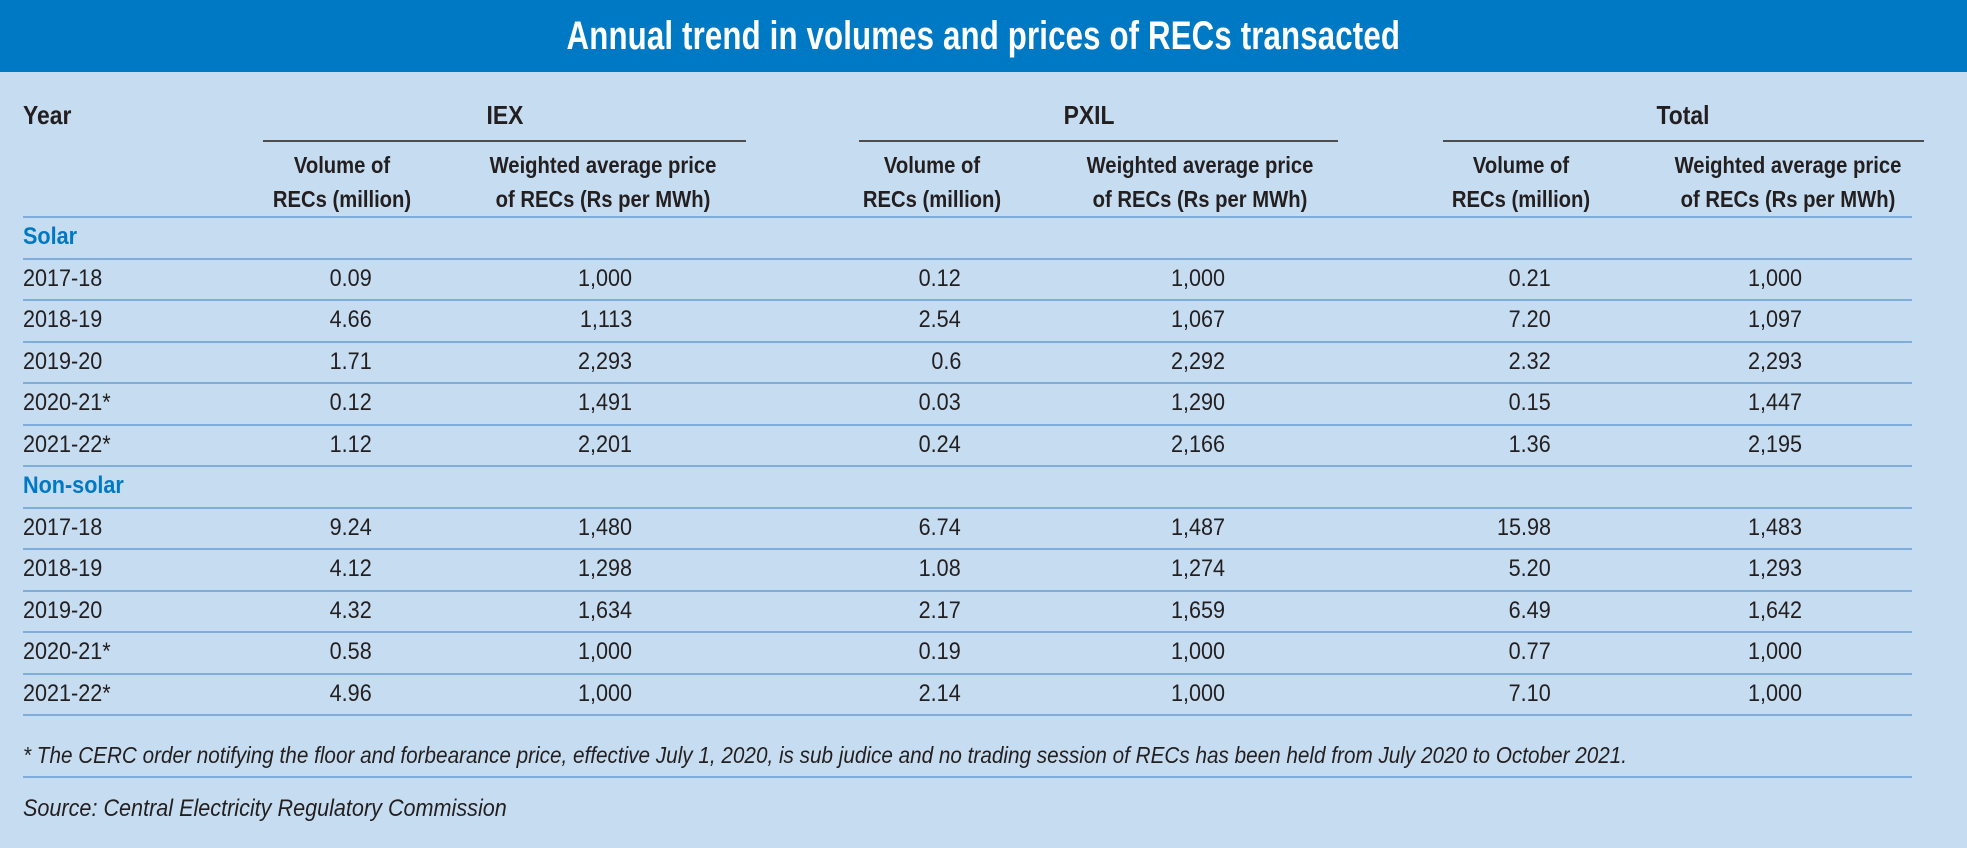 This screenshot has height=848, width=1967. What do you see at coordinates (939, 402) in the screenshot?
I see `cell-pxil-vol: 0.03` at bounding box center [939, 402].